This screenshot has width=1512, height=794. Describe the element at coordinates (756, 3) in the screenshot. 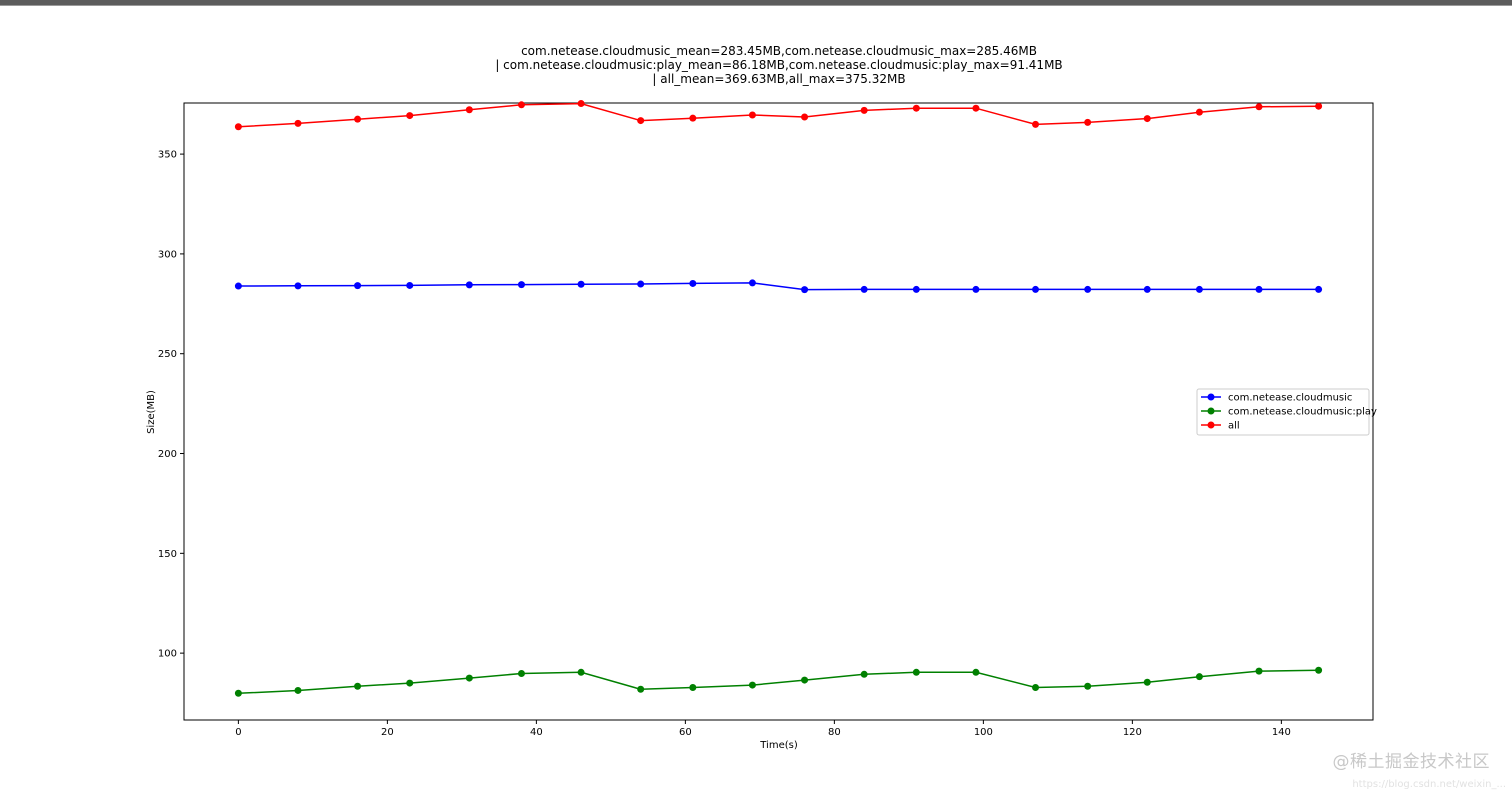

I see `window-top-bar` at that location.